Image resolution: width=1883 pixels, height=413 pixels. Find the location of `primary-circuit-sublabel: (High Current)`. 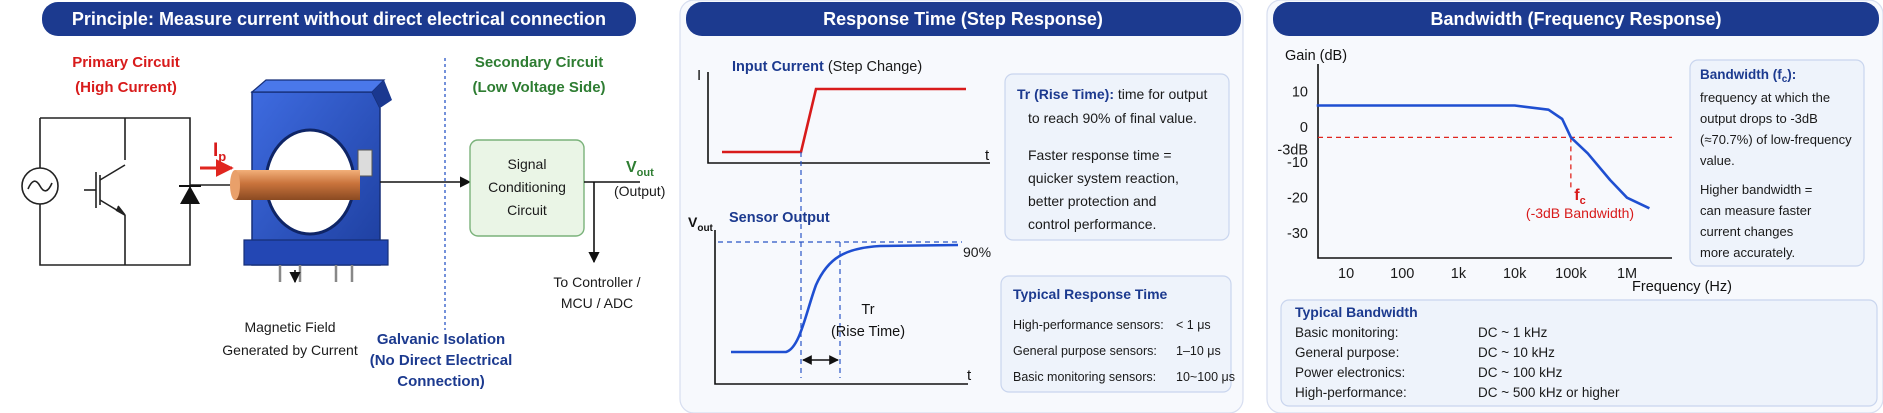

primary-circuit-sublabel: (High Current) is located at coordinates (126, 87).